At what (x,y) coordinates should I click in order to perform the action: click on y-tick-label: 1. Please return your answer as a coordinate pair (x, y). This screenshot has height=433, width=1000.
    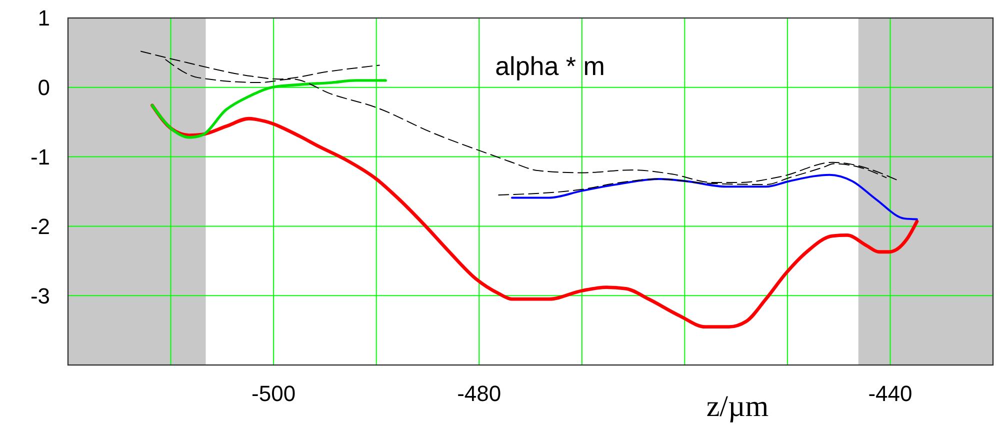
    Looking at the image, I should click on (44, 18).